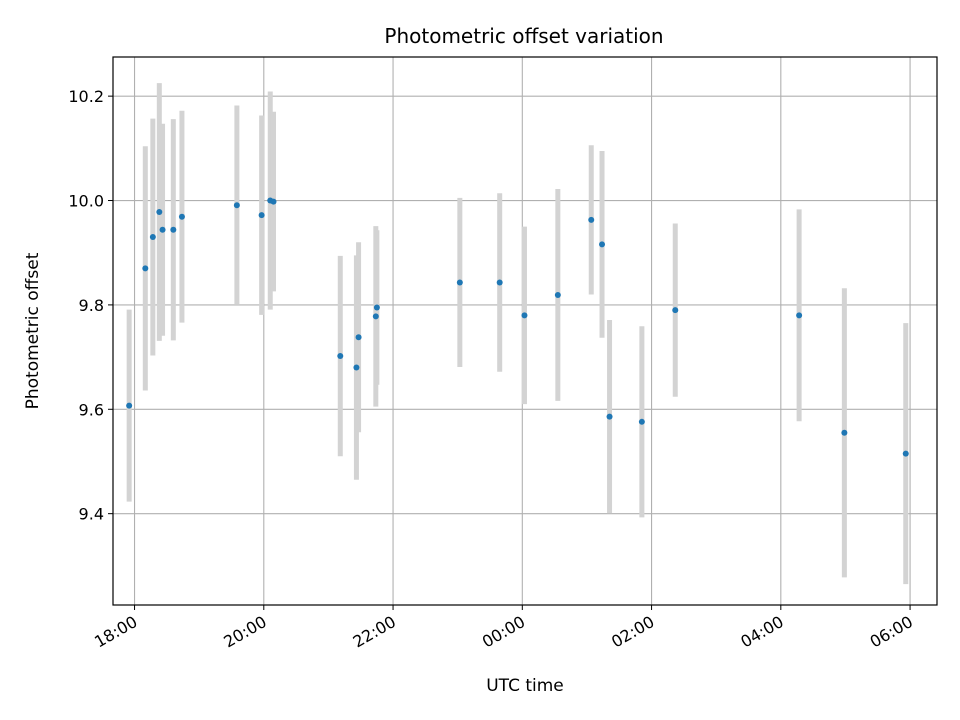 The height and width of the screenshot is (720, 960). What do you see at coordinates (244, 632) in the screenshot?
I see `x-tick-label: 20:00` at bounding box center [244, 632].